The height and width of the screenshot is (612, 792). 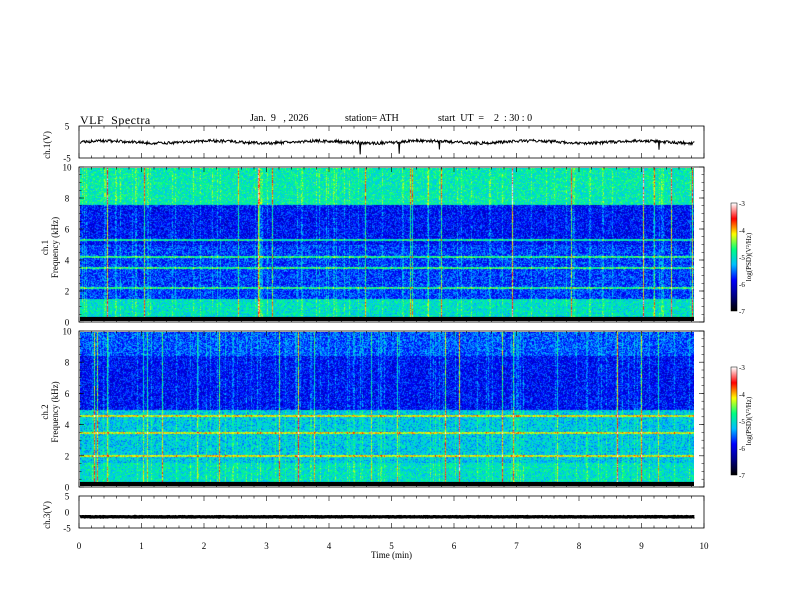 I want to click on station-label: station= ATH, so click(x=372, y=118).